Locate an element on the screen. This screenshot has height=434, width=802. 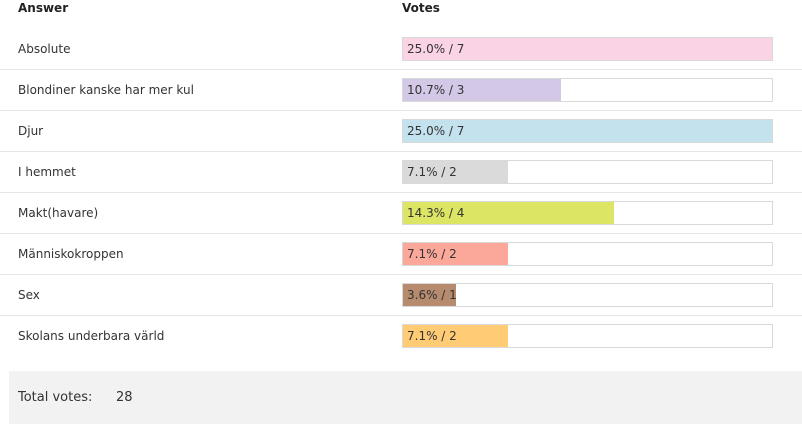
vote-bar-track: 10.7% / 3 is located at coordinates (587, 90).